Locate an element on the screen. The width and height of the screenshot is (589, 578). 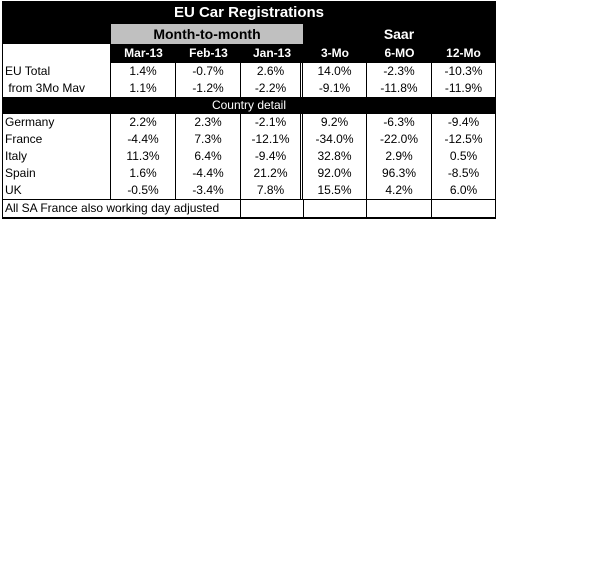
value-cell: -2.3% is located at coordinates (399, 71).